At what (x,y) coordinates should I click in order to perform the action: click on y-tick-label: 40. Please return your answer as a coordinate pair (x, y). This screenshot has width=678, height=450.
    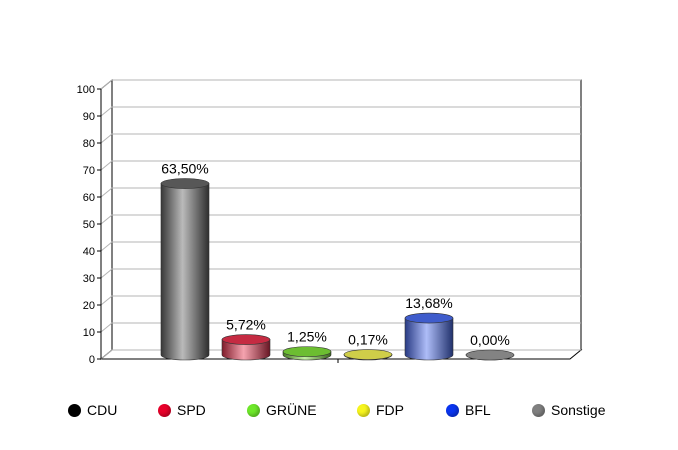
    Looking at the image, I should click on (89, 252).